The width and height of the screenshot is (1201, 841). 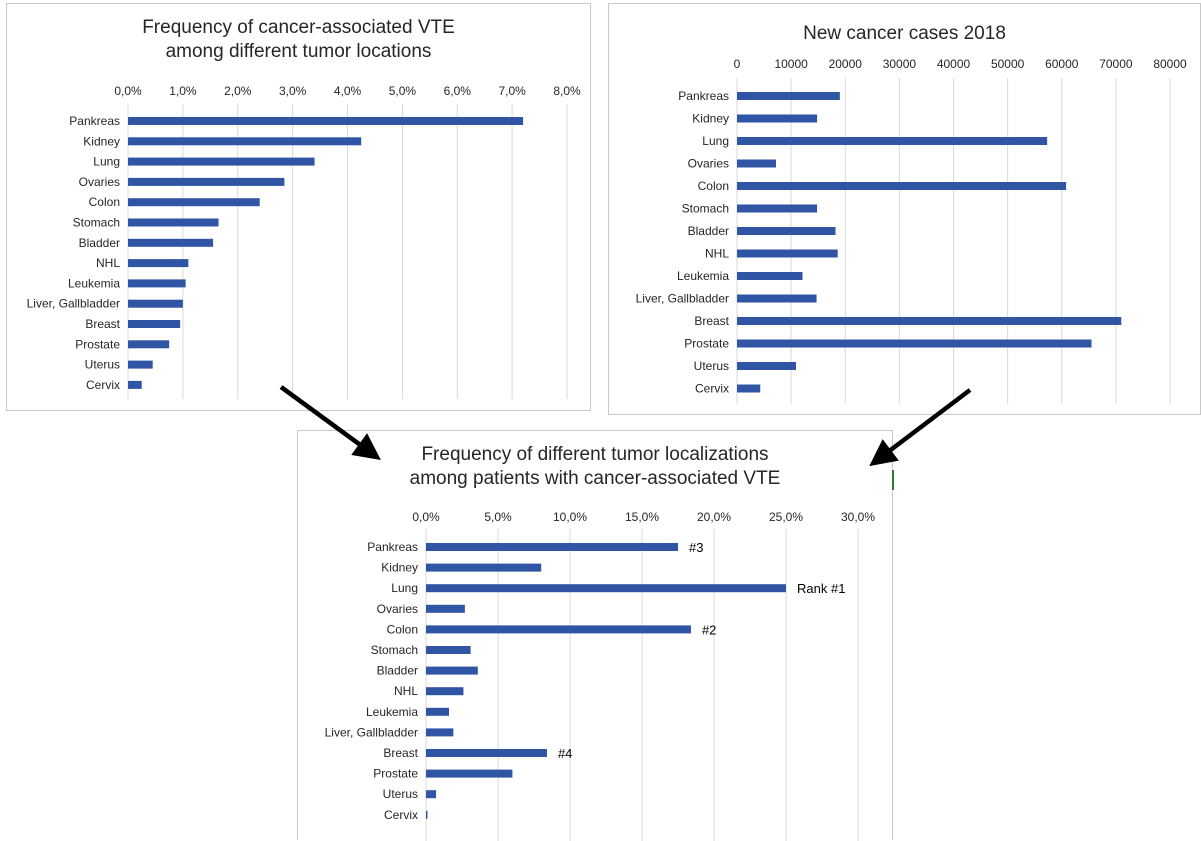 What do you see at coordinates (858, 517) in the screenshot?
I see `x-tick-label: 30,0%` at bounding box center [858, 517].